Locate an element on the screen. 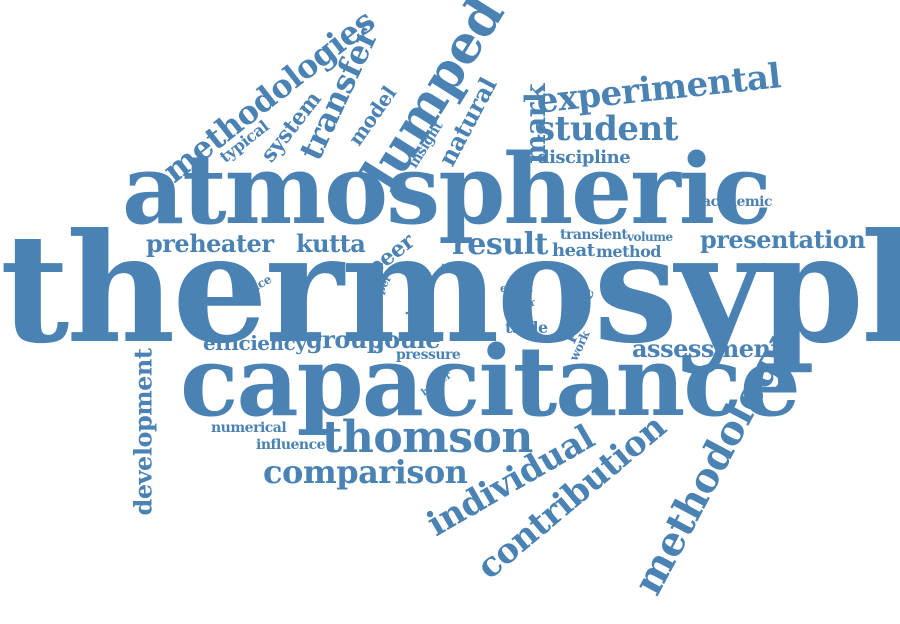 The height and width of the screenshot is (624, 900). word-group: group is located at coordinates (345, 339).